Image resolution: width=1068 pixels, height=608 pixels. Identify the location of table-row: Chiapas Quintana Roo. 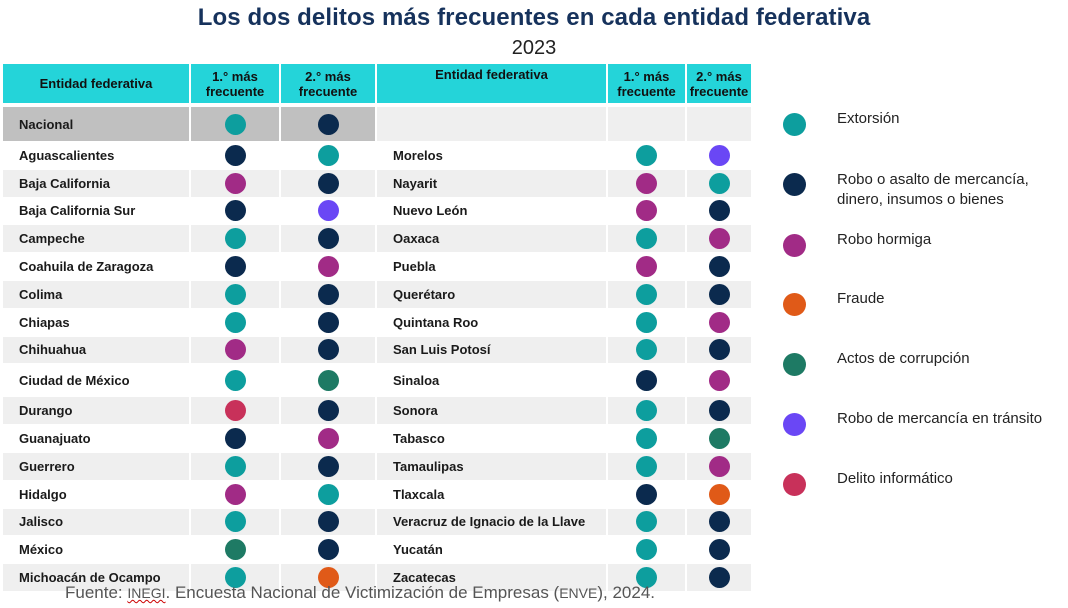
(378, 322).